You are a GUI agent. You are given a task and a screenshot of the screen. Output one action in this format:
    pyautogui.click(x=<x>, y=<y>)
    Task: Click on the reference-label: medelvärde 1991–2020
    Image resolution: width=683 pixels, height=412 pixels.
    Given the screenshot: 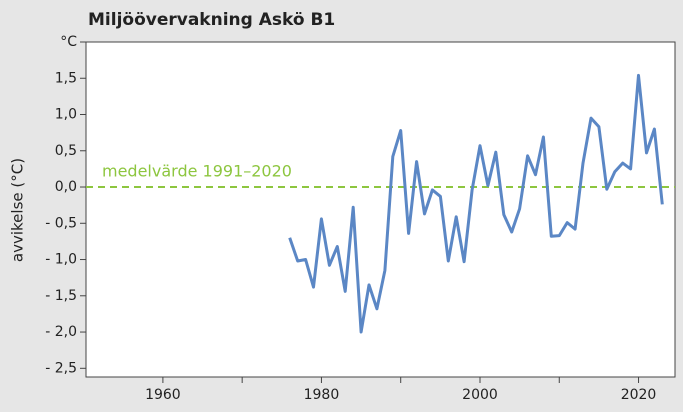 What is the action you would take?
    pyautogui.click(x=197, y=171)
    